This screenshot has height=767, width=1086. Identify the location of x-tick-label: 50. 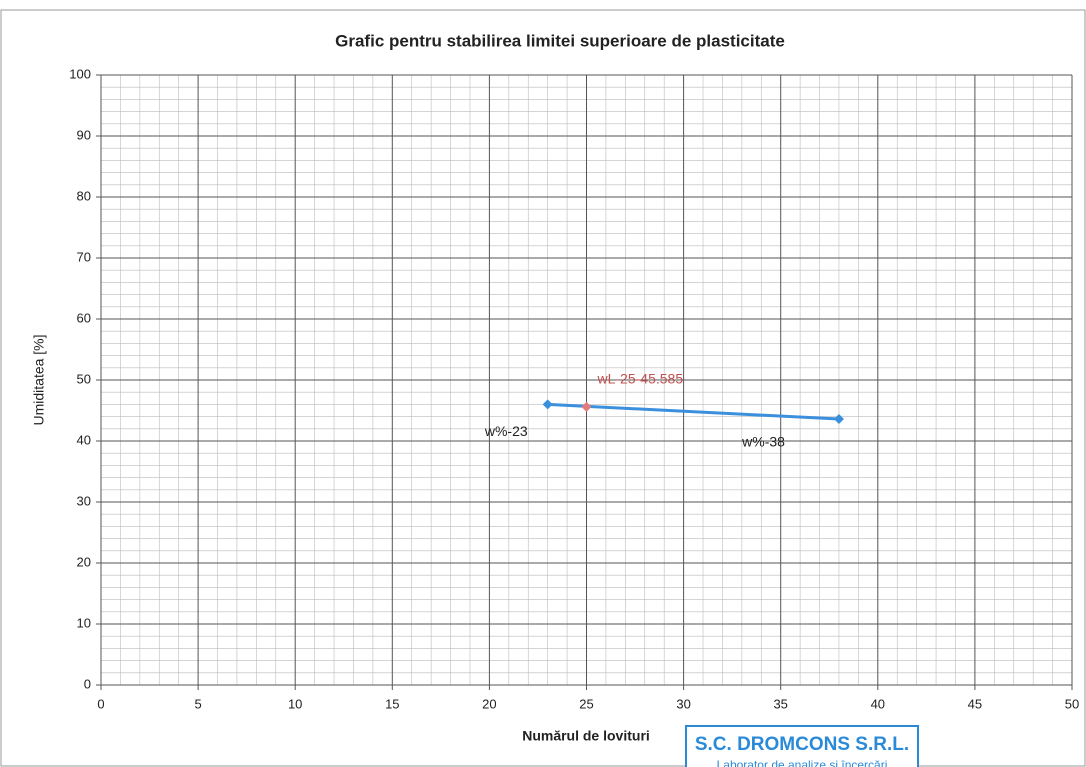
(1072, 703).